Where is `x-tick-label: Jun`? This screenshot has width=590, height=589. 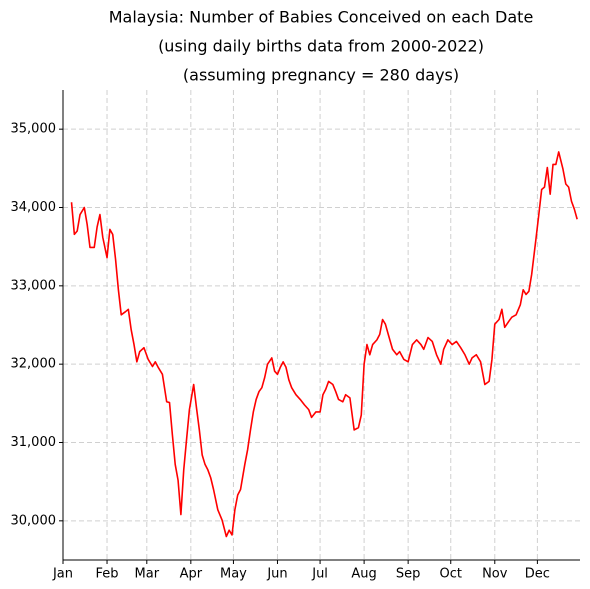
x-tick-label: Jun is located at coordinates (276, 574).